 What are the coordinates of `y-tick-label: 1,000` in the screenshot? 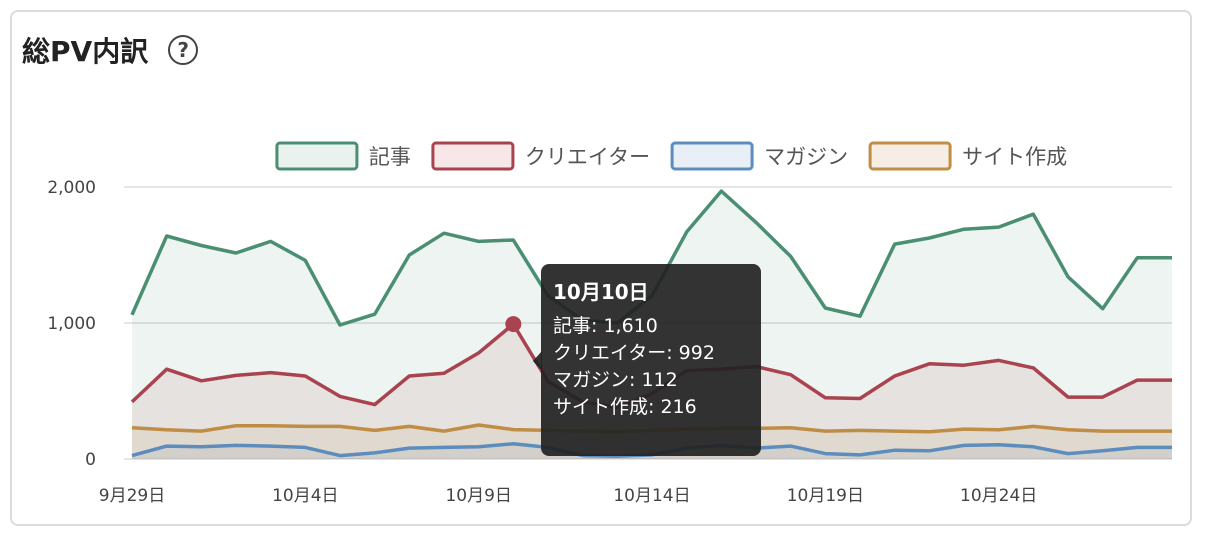 It's located at (71, 324).